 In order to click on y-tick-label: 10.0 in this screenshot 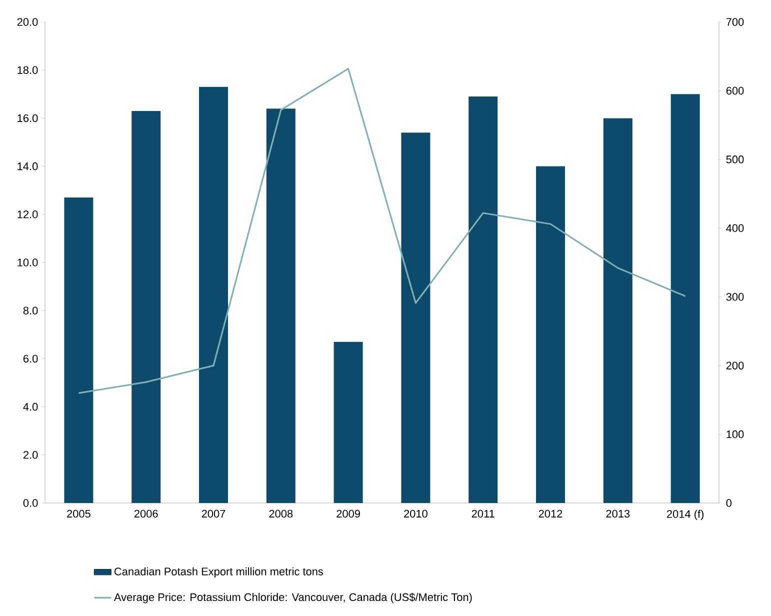, I will do `click(28, 262)`.